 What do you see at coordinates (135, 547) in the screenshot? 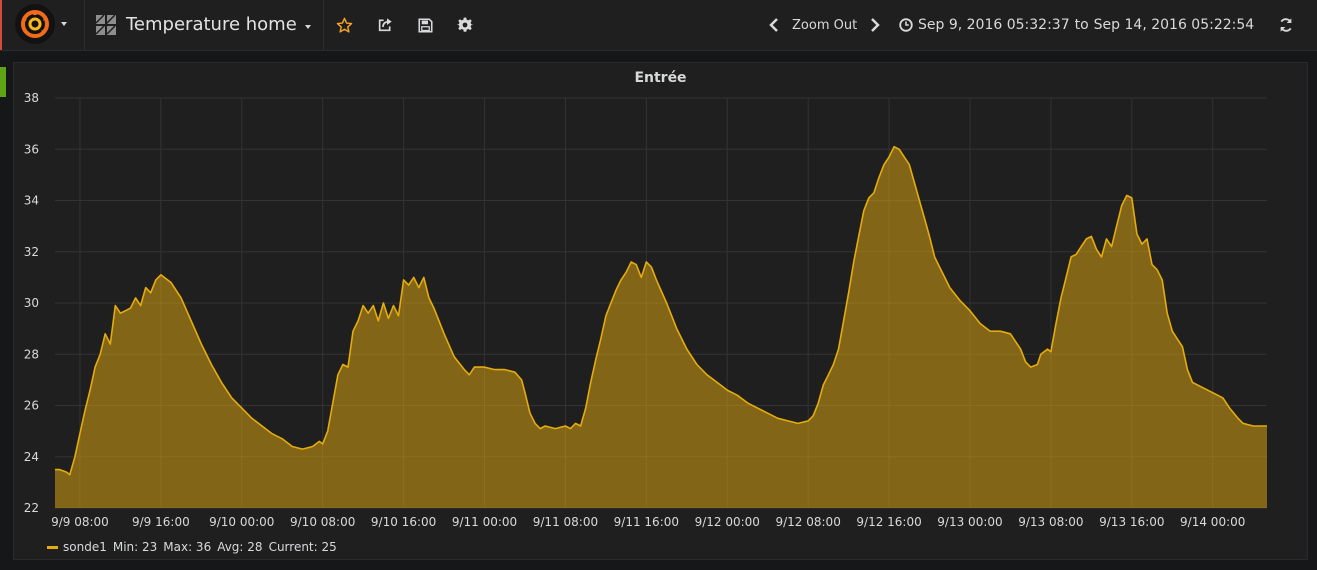
I see `legend-min: Min: 23` at bounding box center [135, 547].